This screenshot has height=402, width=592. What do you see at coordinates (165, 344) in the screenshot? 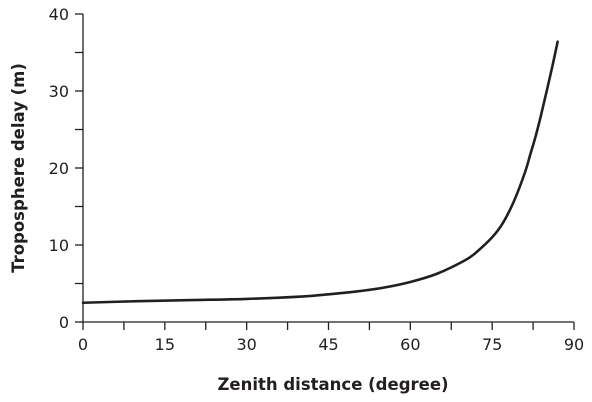
I see `x-tick-label: 15` at bounding box center [165, 344].